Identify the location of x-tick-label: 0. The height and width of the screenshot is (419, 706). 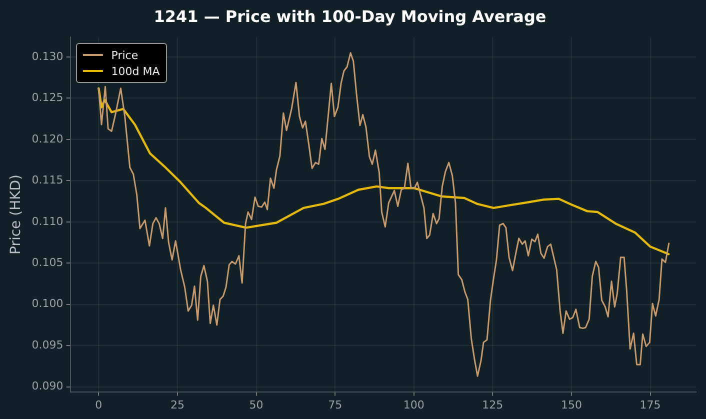
(98, 405).